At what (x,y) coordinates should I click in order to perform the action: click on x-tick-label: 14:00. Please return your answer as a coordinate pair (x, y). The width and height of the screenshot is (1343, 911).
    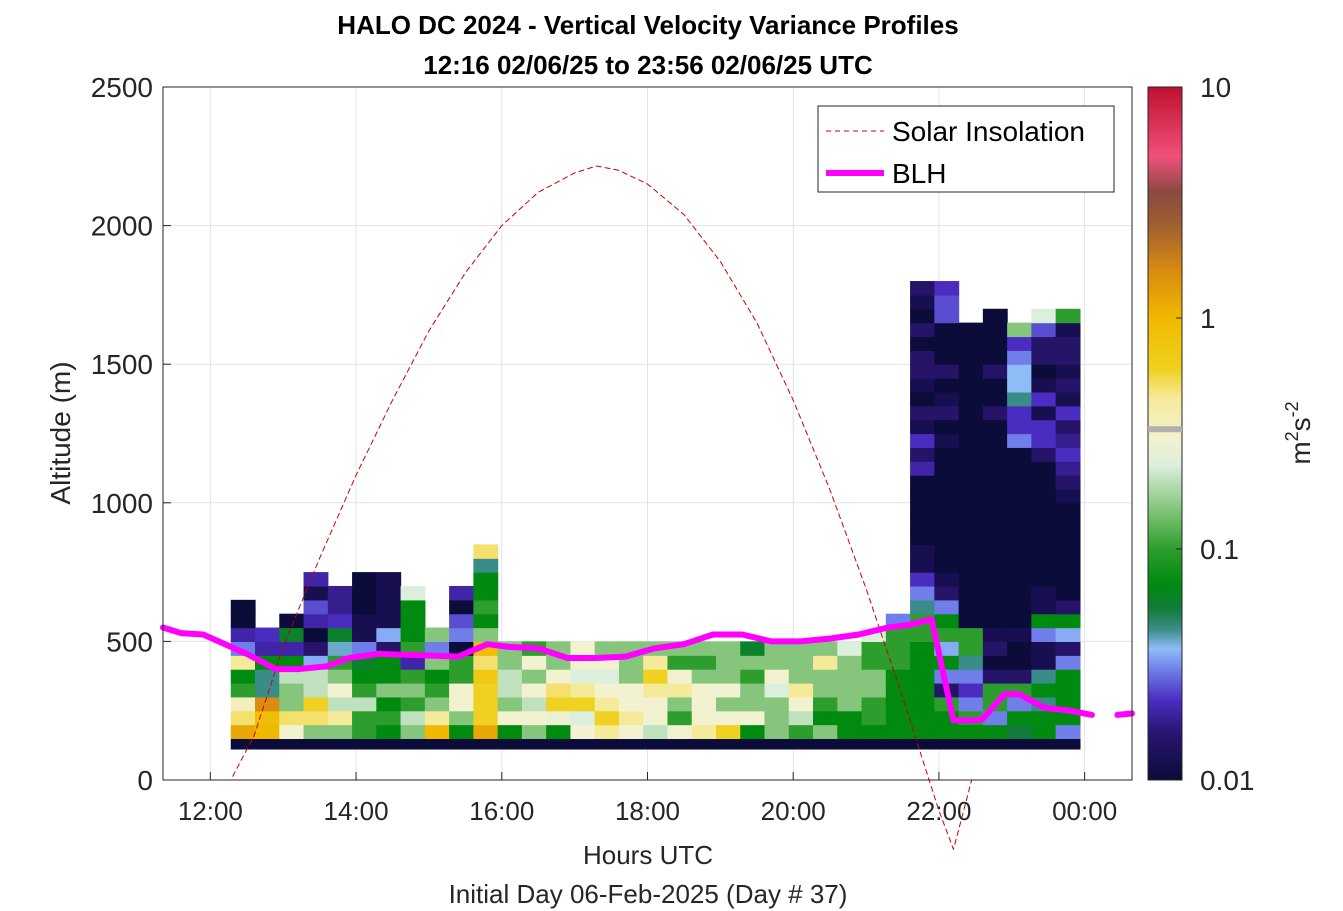
    Looking at the image, I should click on (356, 811).